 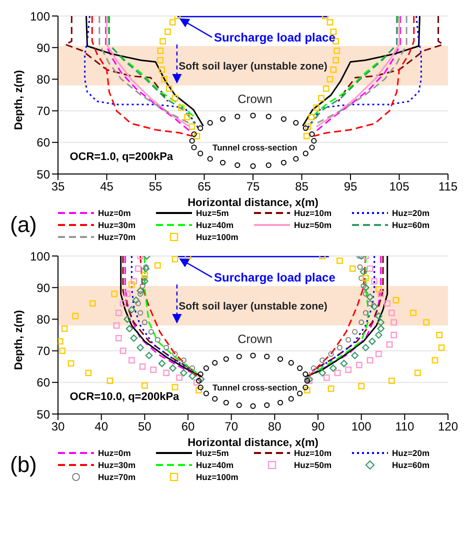 I want to click on x-tick-label: 105, so click(x=399, y=187).